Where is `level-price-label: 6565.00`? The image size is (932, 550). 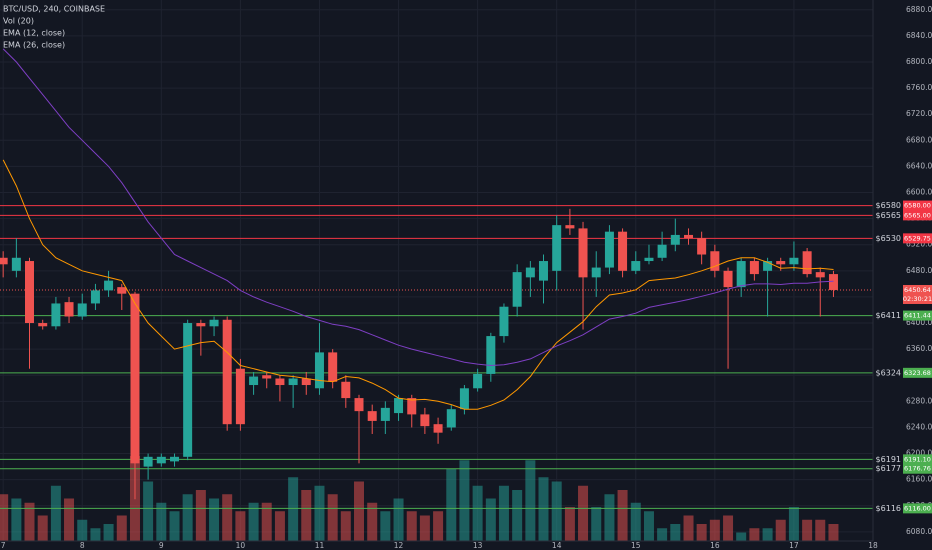 level-price-label: 6565.00 is located at coordinates (917, 215).